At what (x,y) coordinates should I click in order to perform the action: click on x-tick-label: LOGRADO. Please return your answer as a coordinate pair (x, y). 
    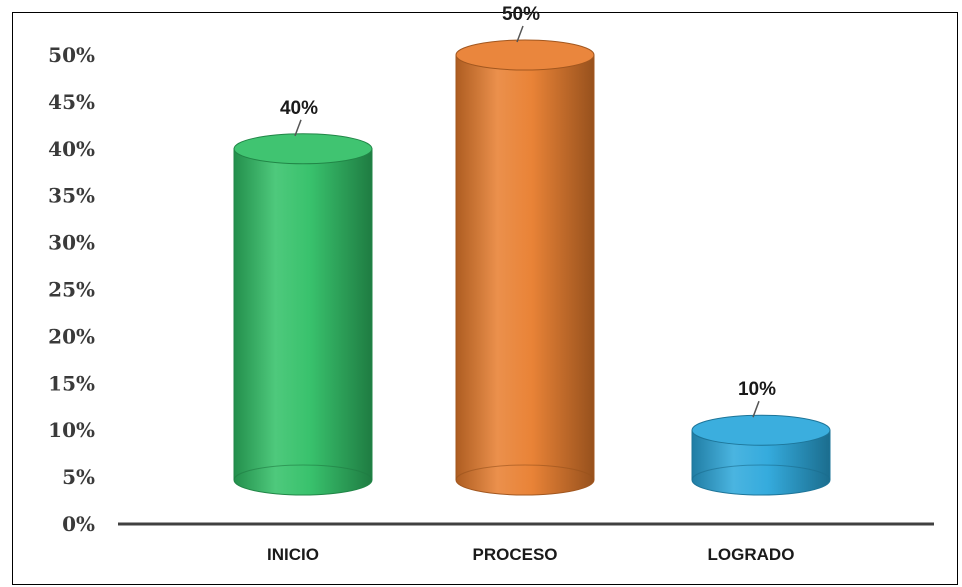
    Looking at the image, I should click on (751, 554).